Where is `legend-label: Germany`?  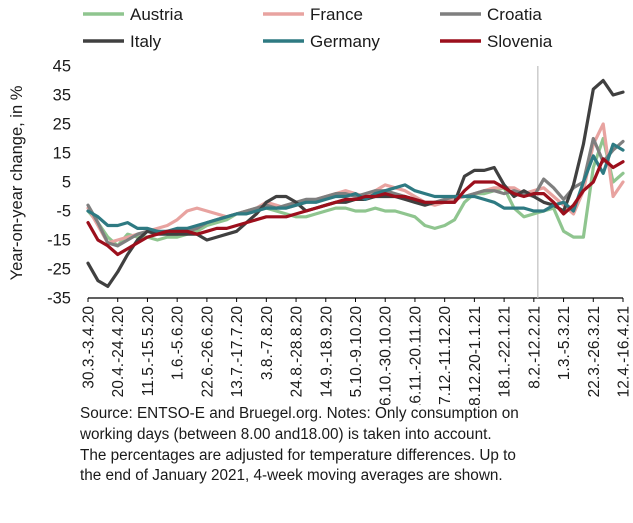
legend-label: Germany is located at coordinates (345, 41).